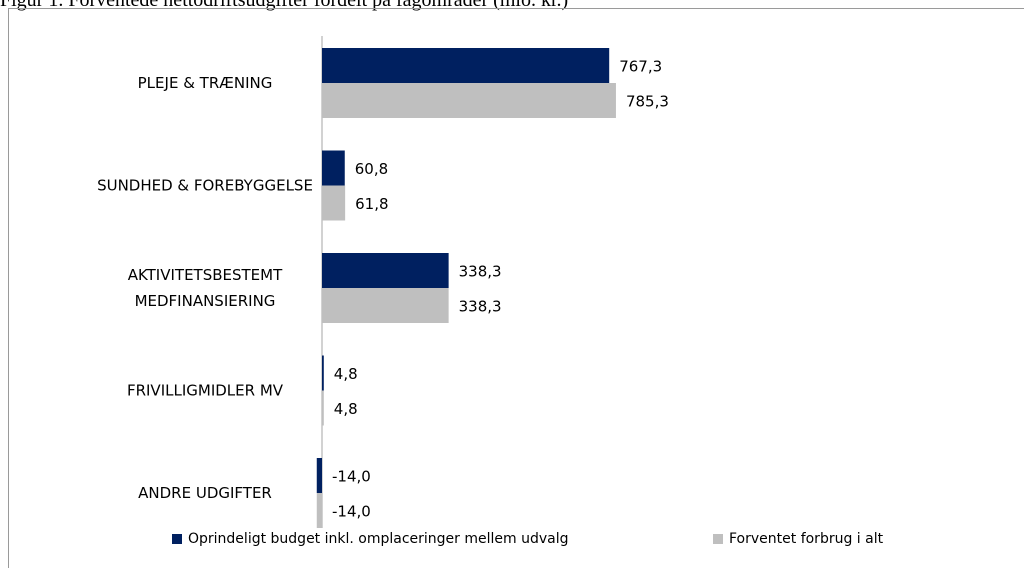 The image size is (1024, 568). Describe the element at coordinates (205, 493) in the screenshot. I see `category-label: ANDRE UDGIFTER` at that location.